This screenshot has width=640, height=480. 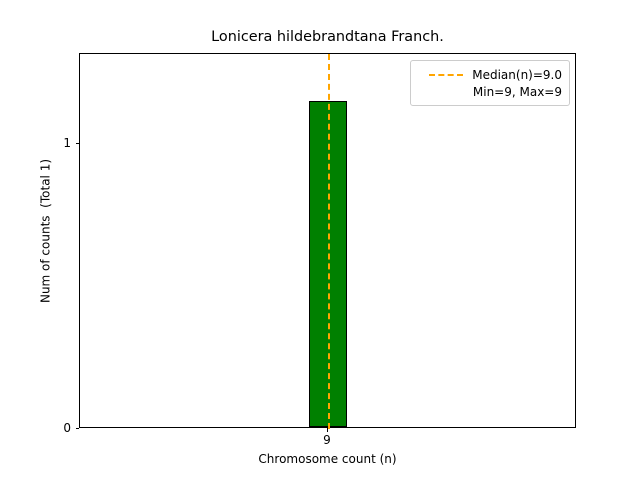 I want to click on legend-entry-minmax: Min=9, Max=9, so click(x=490, y=91).